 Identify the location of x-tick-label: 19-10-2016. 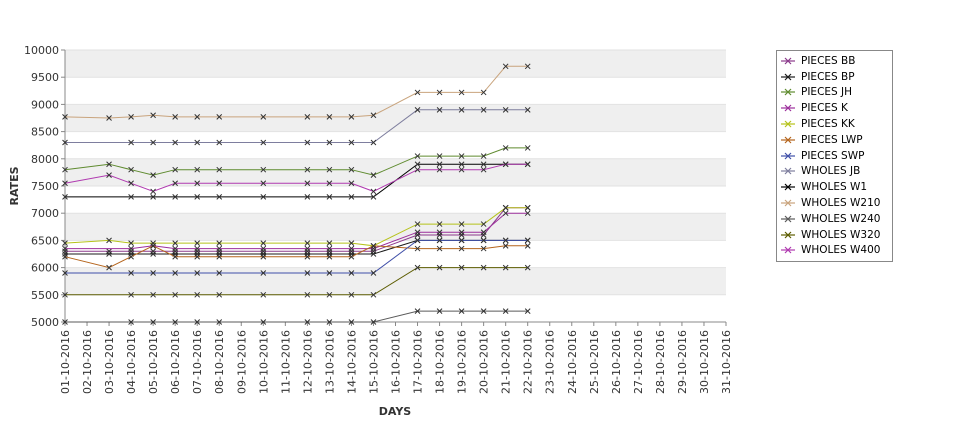
(462, 362).